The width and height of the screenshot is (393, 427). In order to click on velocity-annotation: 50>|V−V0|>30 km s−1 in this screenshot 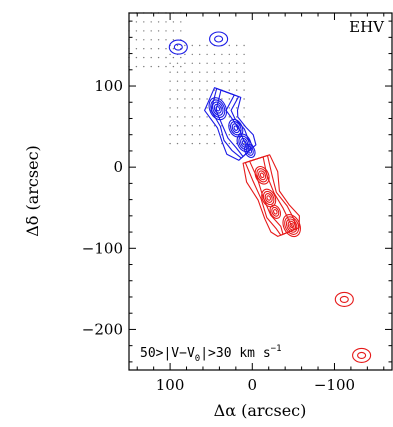, I will do `click(211, 354)`.